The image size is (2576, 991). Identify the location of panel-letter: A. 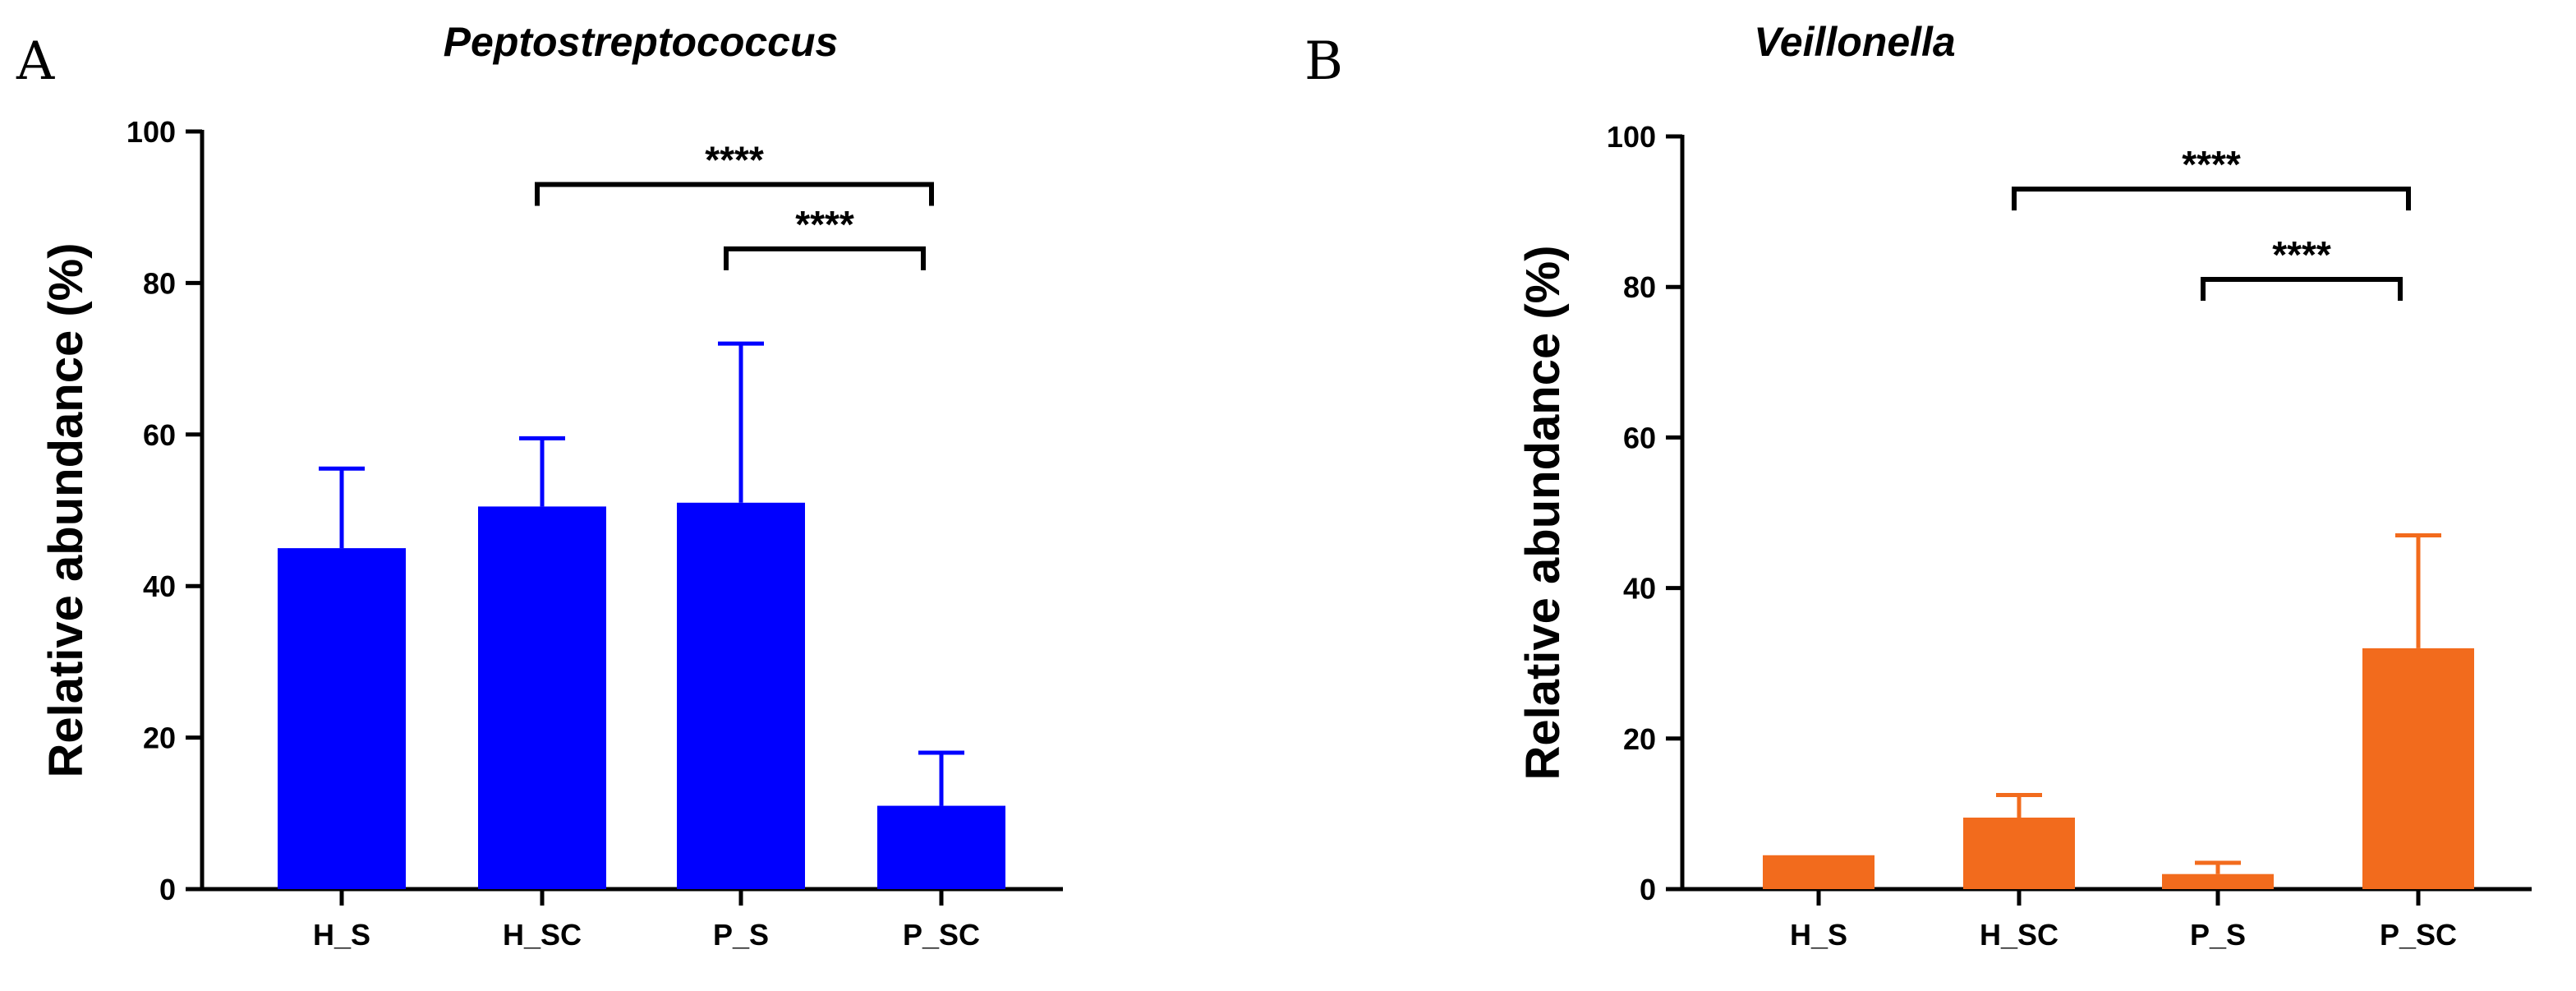
(35, 61).